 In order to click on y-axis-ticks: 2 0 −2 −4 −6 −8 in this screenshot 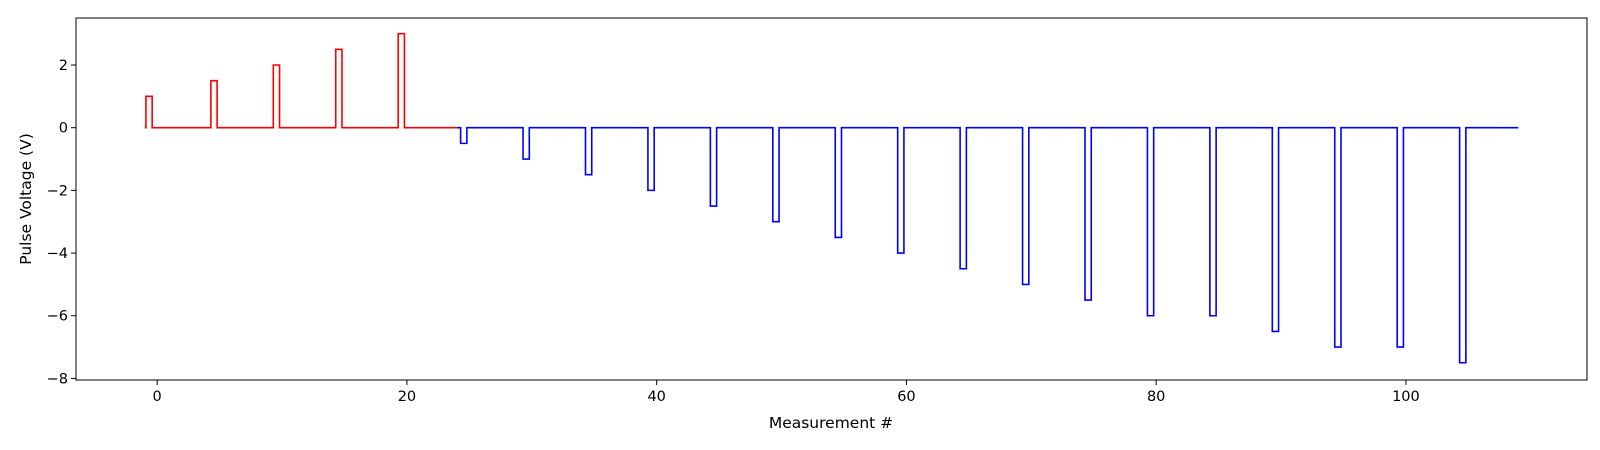, I will do `click(61, 222)`.